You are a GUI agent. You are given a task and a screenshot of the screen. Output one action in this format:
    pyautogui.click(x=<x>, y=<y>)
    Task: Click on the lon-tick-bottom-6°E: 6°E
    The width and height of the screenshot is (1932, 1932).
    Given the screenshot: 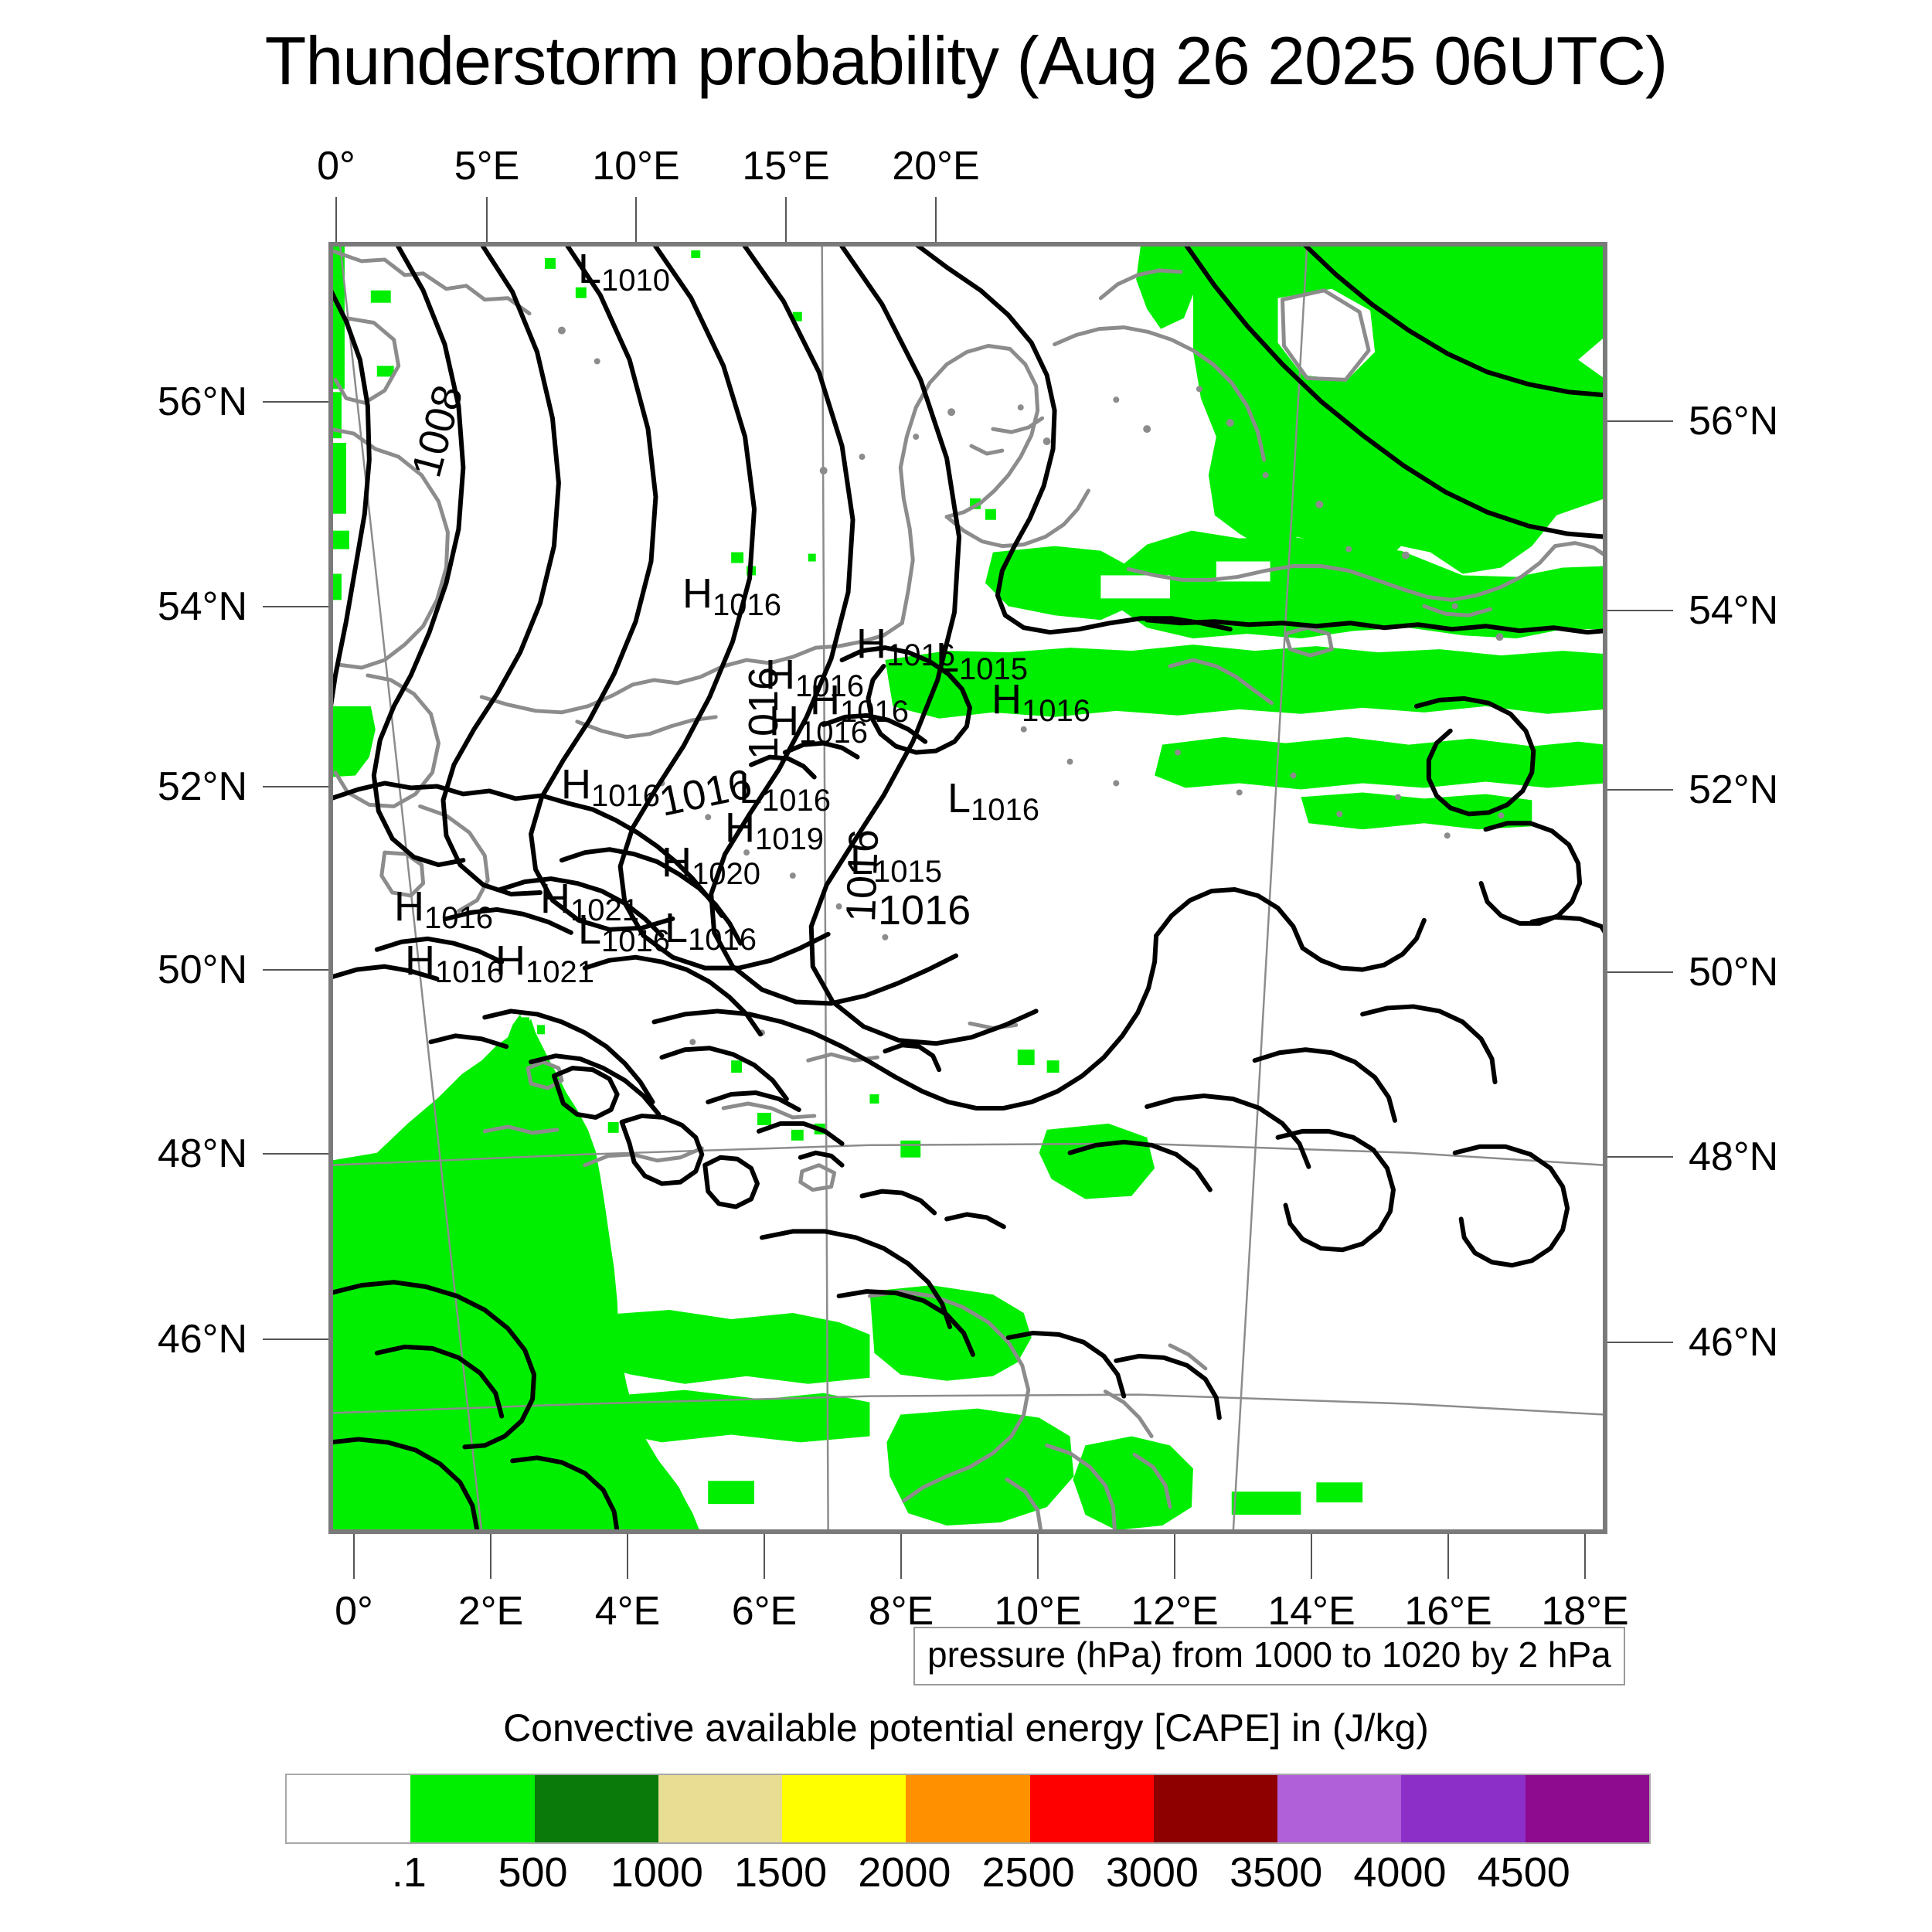 What is the action you would take?
    pyautogui.click(x=765, y=1612)
    